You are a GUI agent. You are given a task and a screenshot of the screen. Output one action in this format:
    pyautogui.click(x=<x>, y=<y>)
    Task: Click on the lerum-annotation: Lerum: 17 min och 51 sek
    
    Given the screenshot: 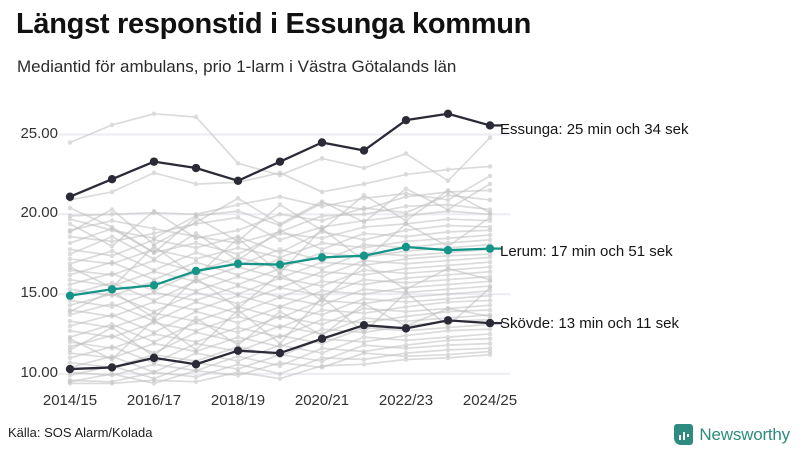 What is the action you would take?
    pyautogui.click(x=586, y=251)
    